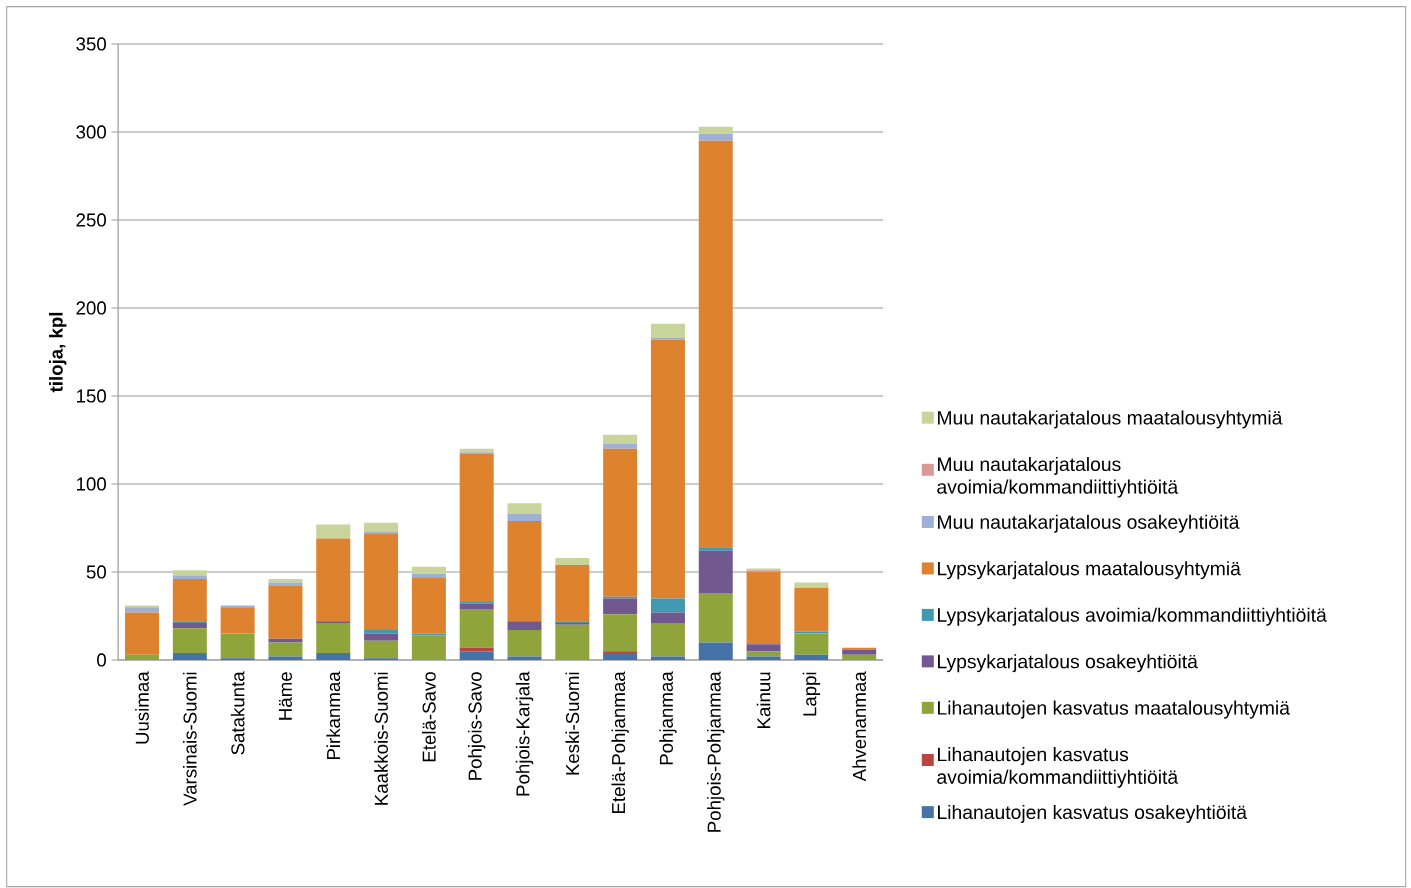 The width and height of the screenshot is (1411, 888). Describe the element at coordinates (1089, 570) in the screenshot. I see `legend-label: Lypsykarjatalous maatalousyhtymiä` at that location.